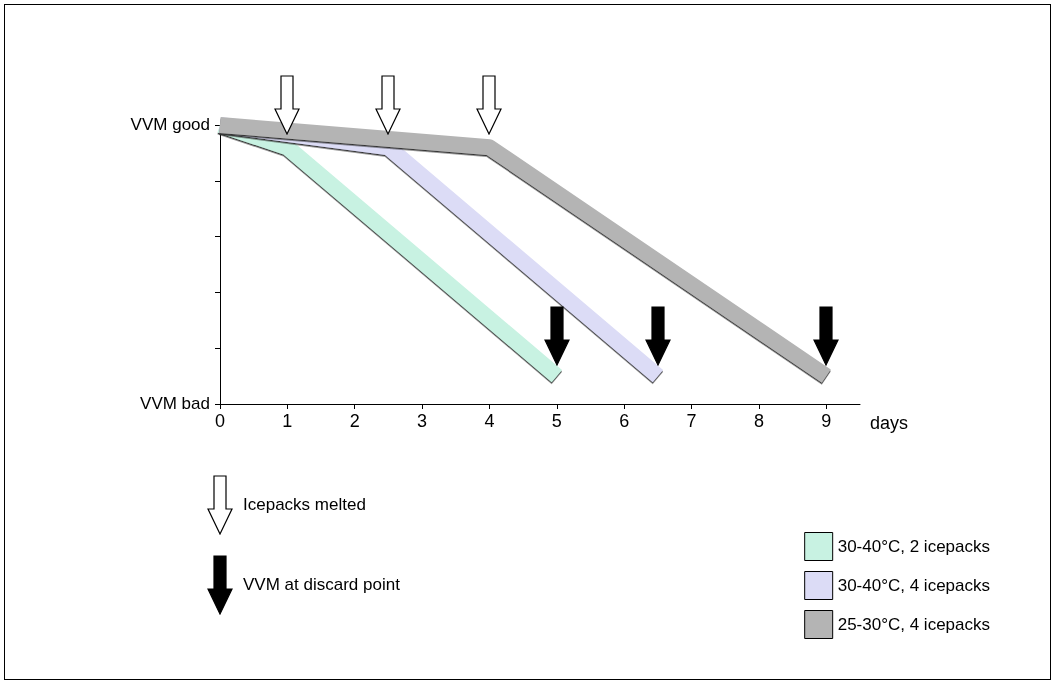  Describe the element at coordinates (914, 624) in the screenshot. I see `legend-label: 25-30°C, 4 icepacks` at that location.